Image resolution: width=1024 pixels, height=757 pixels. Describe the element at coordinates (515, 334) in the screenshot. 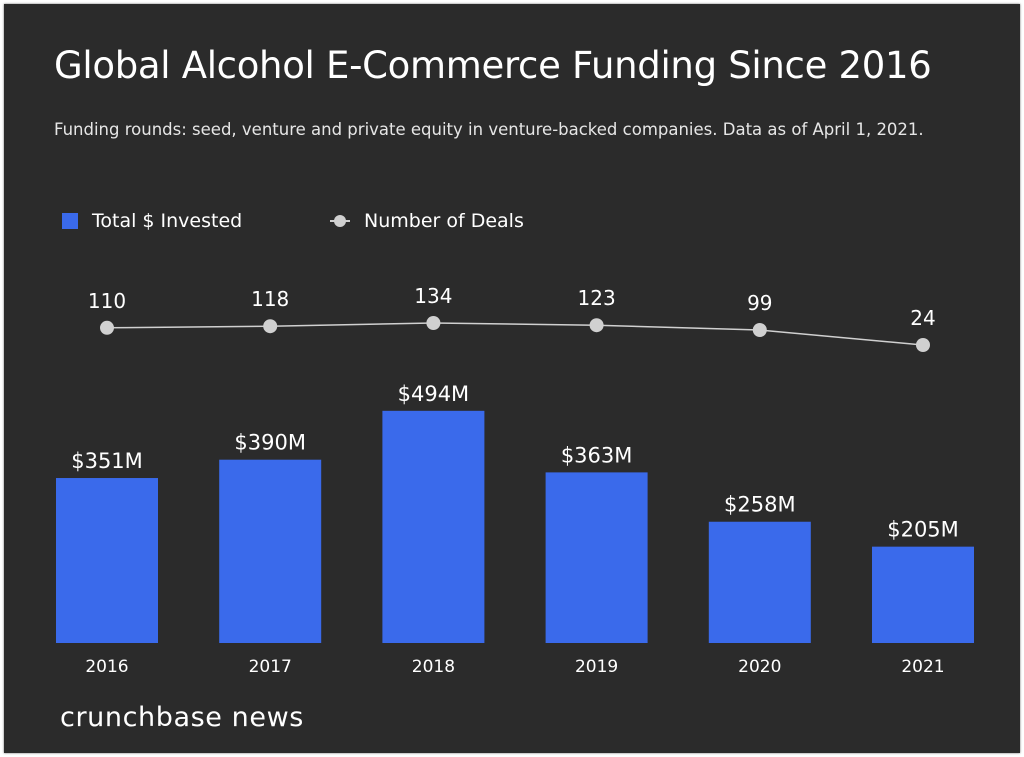

I see `deals-line` at that location.